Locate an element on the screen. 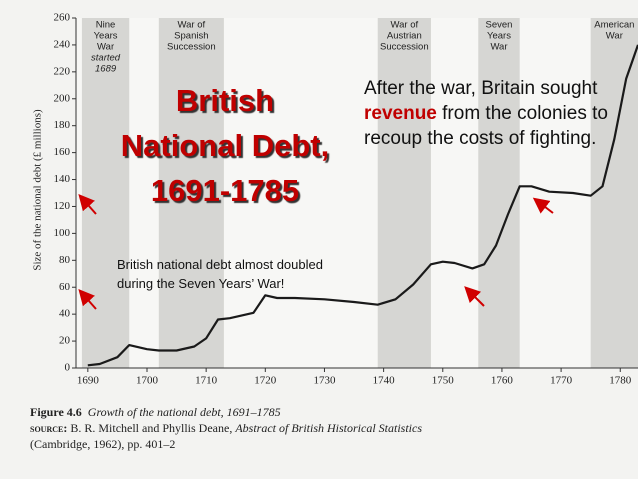 This screenshot has width=638, height=479. y-tick-label: 80 is located at coordinates (65, 260).